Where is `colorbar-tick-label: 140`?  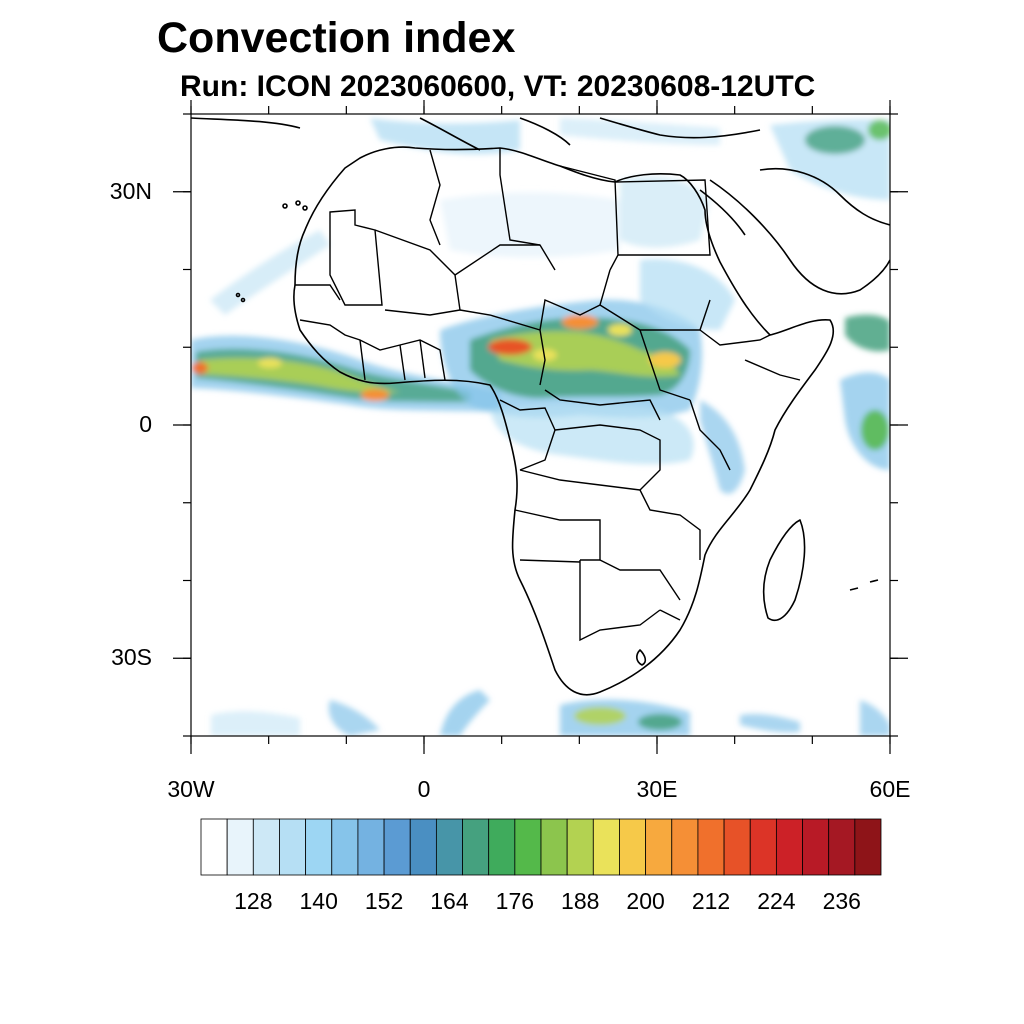 colorbar-tick-label: 140 is located at coordinates (318, 901).